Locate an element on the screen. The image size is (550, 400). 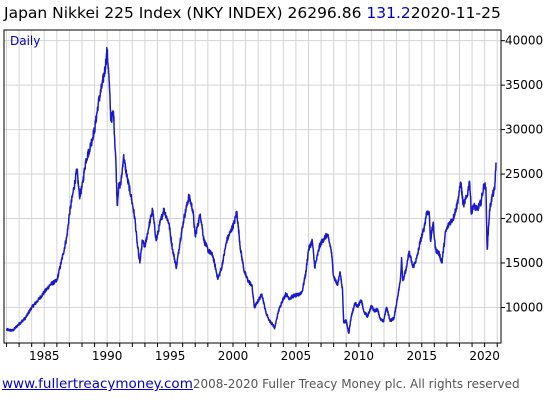
x-tick-label: 2010 is located at coordinates (359, 356).